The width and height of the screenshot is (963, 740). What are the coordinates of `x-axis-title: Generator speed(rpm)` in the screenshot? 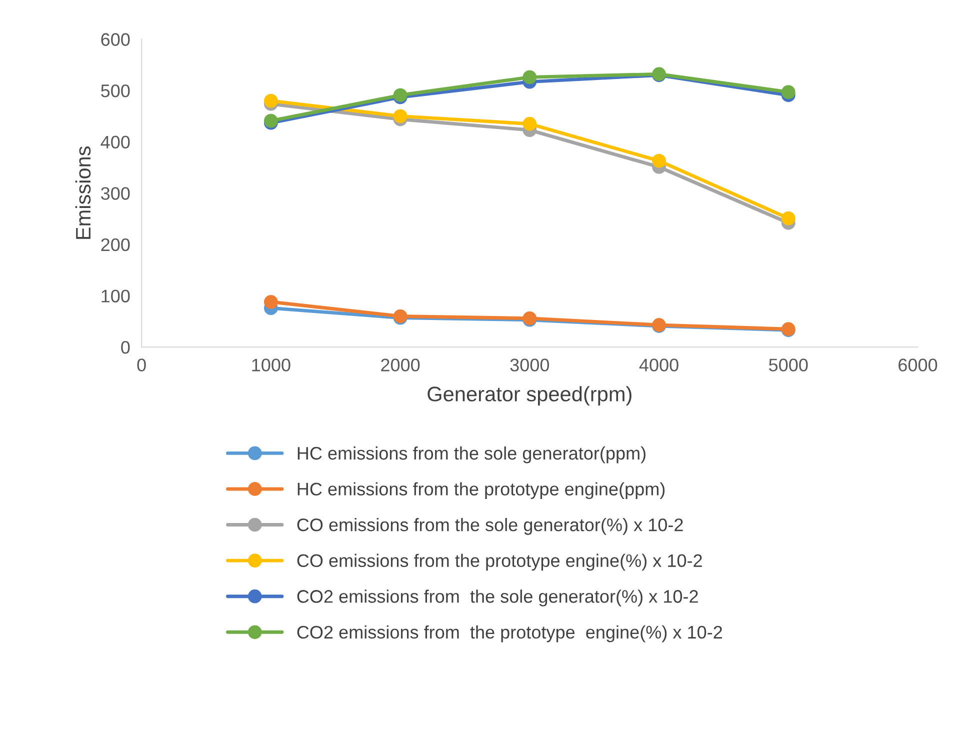 It's located at (530, 396).